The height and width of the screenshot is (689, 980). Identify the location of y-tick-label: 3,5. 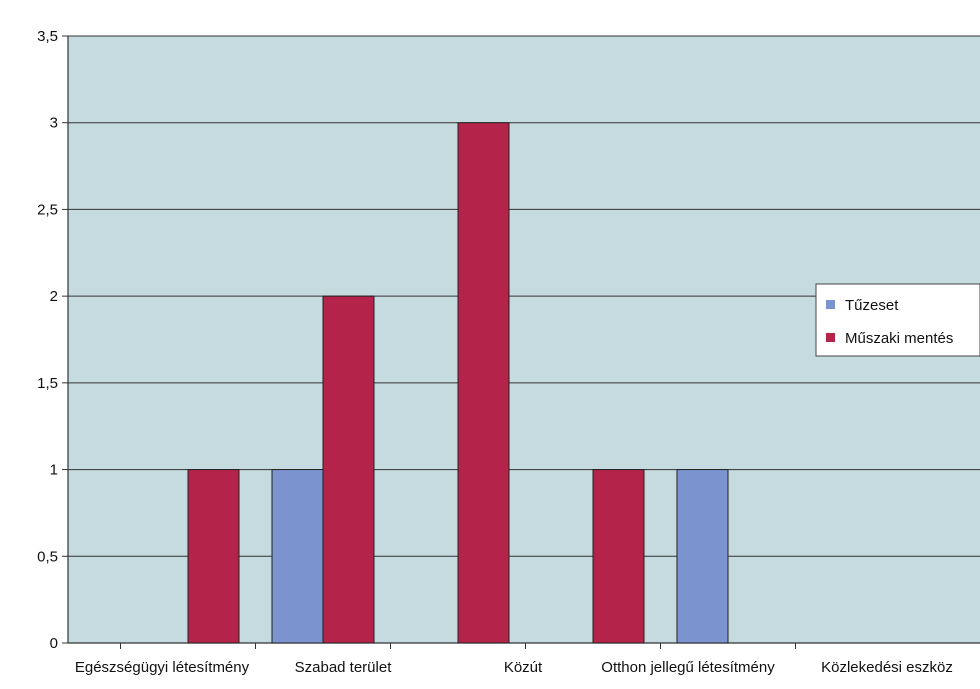
(47, 36).